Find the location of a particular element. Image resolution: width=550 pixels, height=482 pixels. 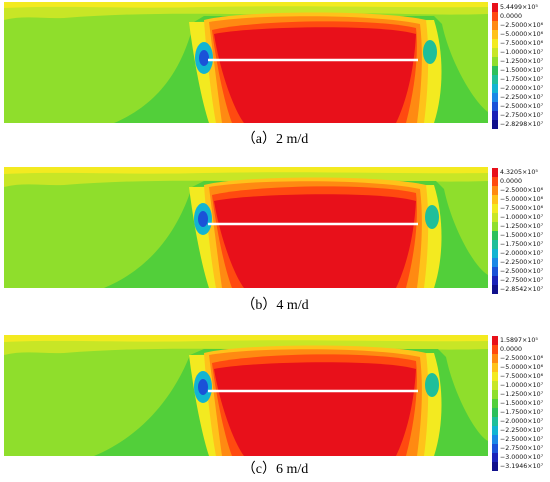

caption-c: （c）6 m/d is located at coordinates (275, 469).